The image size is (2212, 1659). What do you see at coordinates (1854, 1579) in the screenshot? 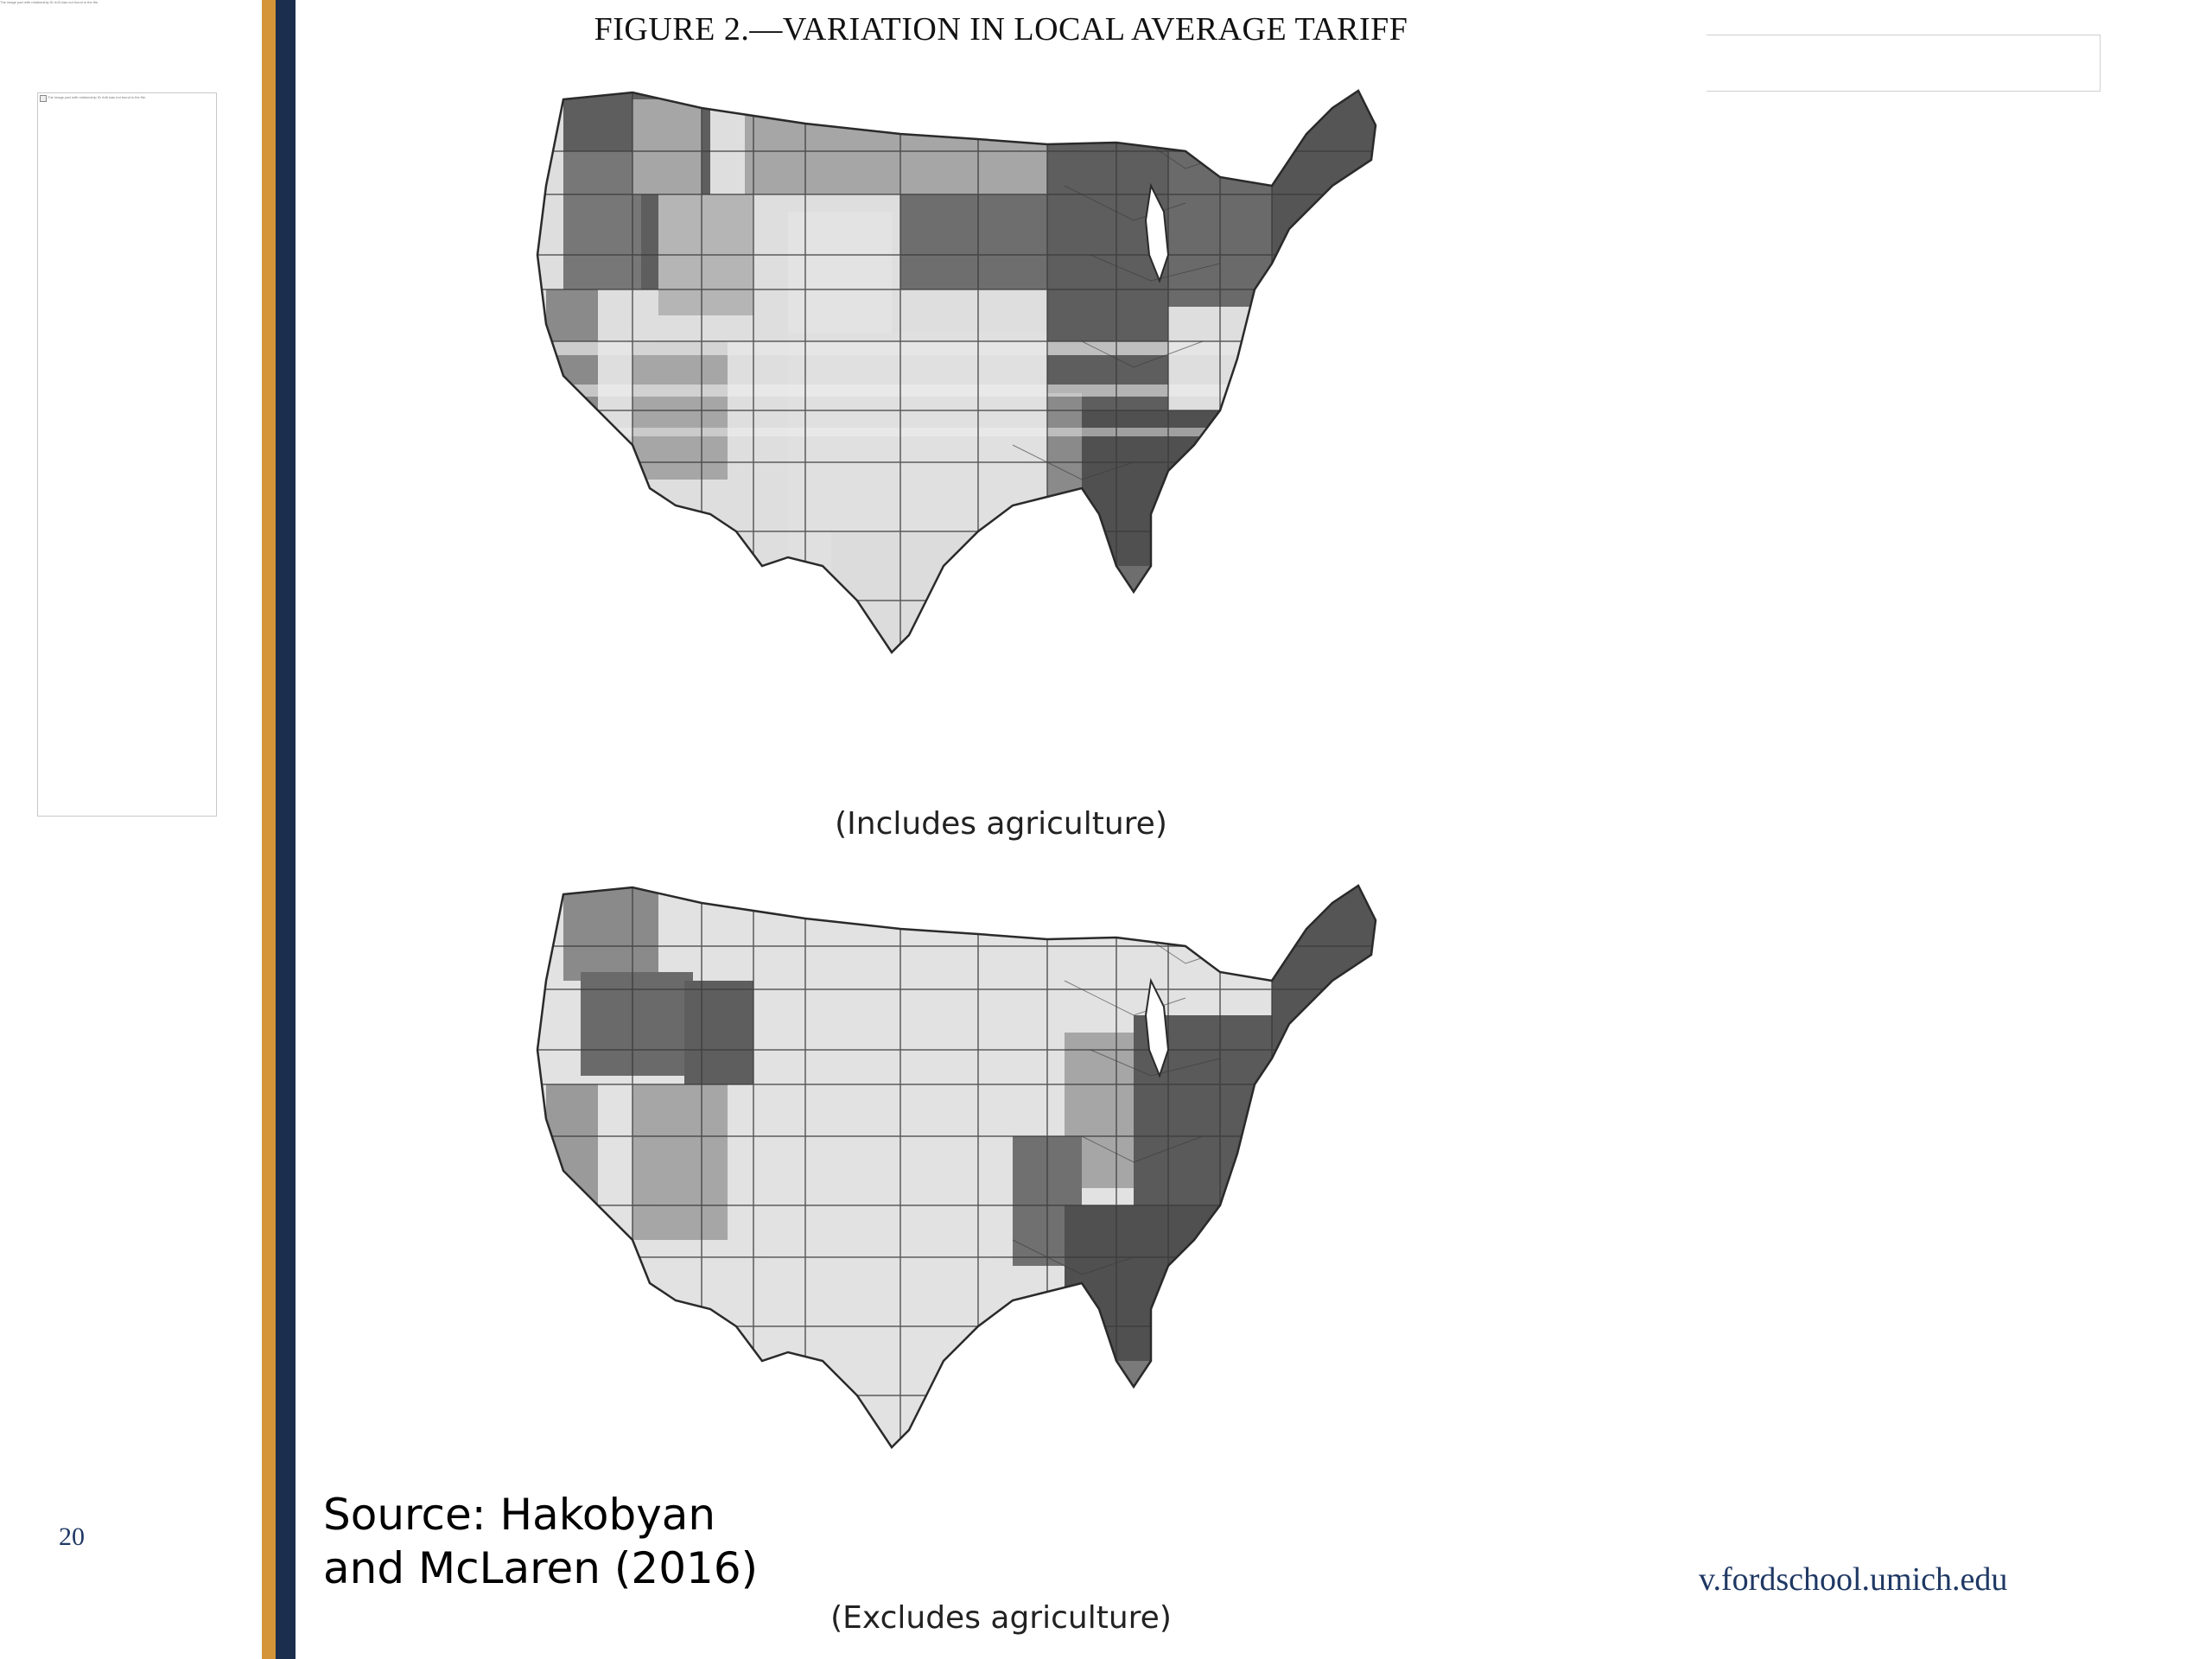
I see `website-link: v.fordschool.umich.edu` at bounding box center [1854, 1579].